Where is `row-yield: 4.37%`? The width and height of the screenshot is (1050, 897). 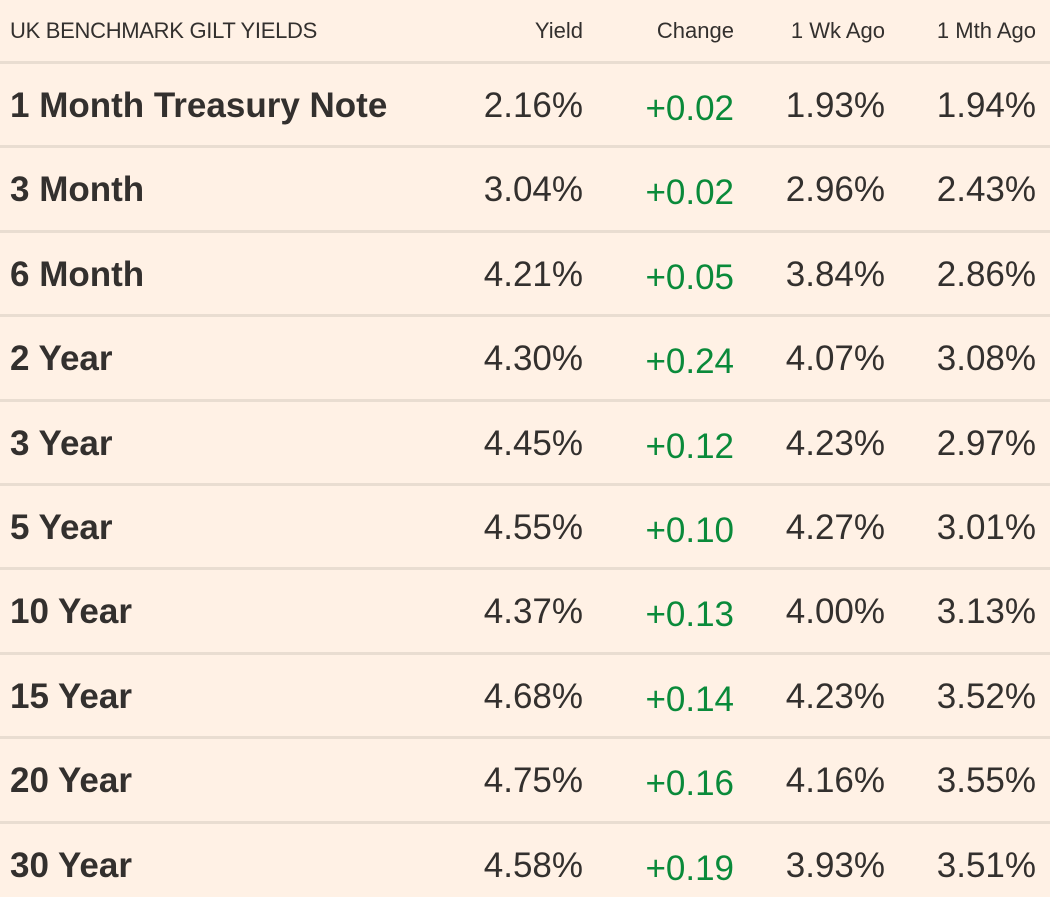
row-yield: 4.37% is located at coordinates (533, 612).